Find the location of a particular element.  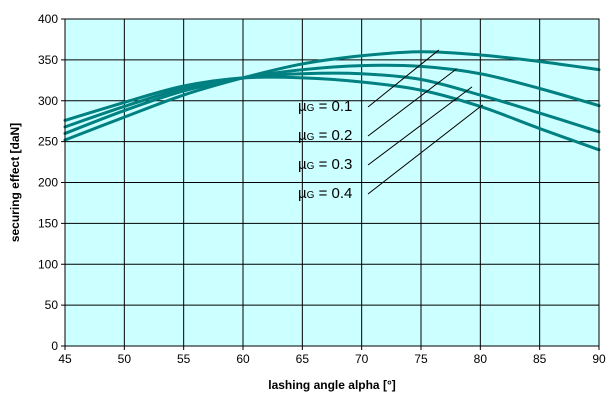

x-tick-label: 80 is located at coordinates (481, 359).